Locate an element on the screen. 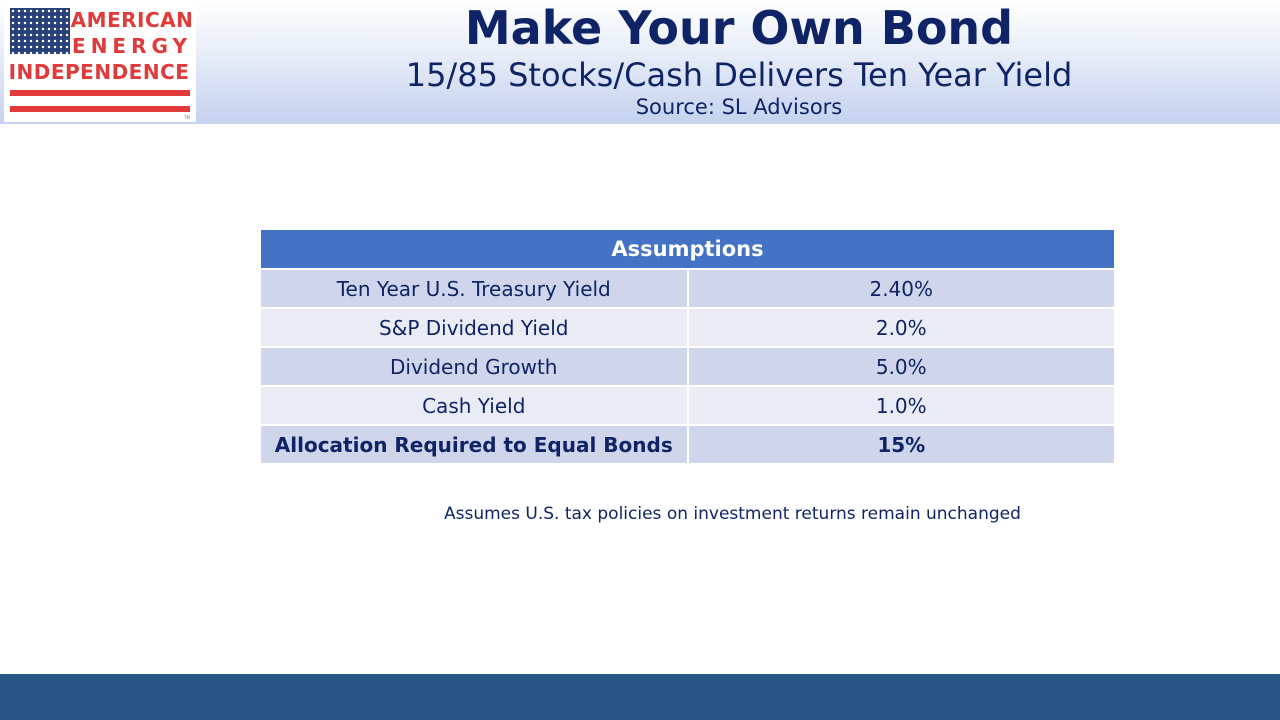  row-label: S&P Dividend Yield is located at coordinates (475, 327).